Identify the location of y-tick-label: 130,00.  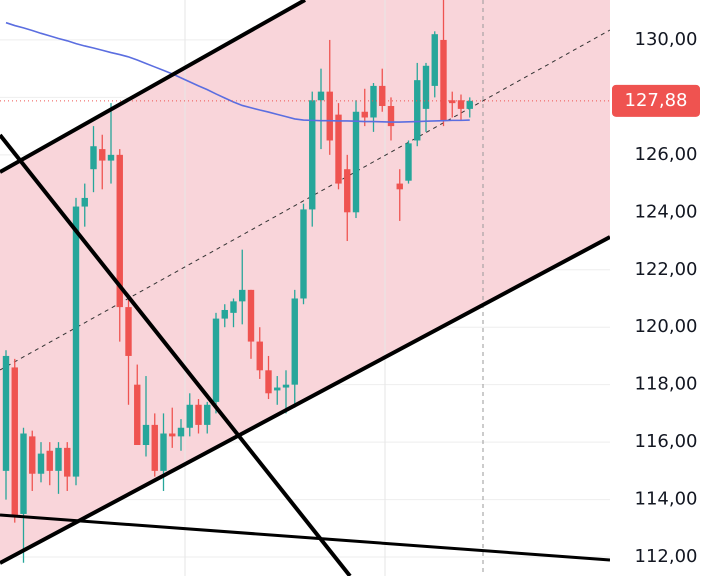
(666, 39).